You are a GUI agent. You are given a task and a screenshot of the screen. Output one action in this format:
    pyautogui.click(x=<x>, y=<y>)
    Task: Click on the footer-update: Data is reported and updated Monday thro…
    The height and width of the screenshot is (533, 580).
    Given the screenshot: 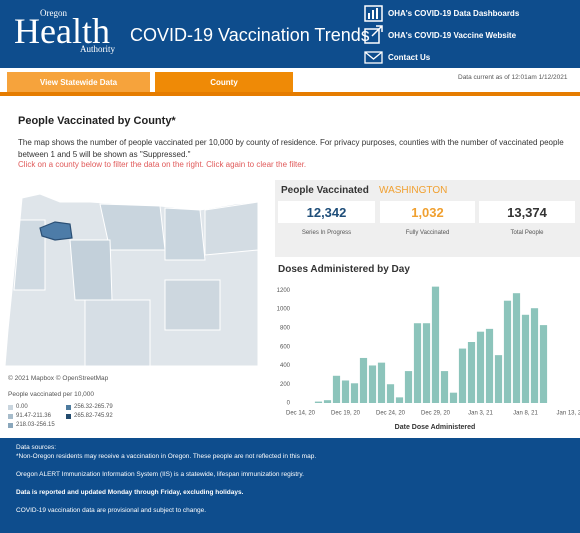 What is the action you would take?
    pyautogui.click(x=130, y=492)
    